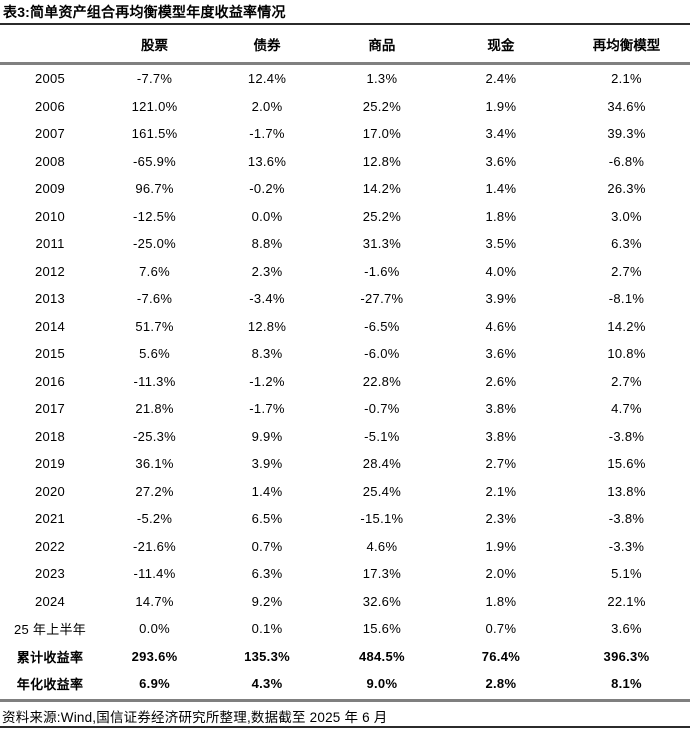 Image resolution: width=690 pixels, height=729 pixels. Describe the element at coordinates (626, 684) in the screenshot. I see `cell-value: 8.1%` at that location.